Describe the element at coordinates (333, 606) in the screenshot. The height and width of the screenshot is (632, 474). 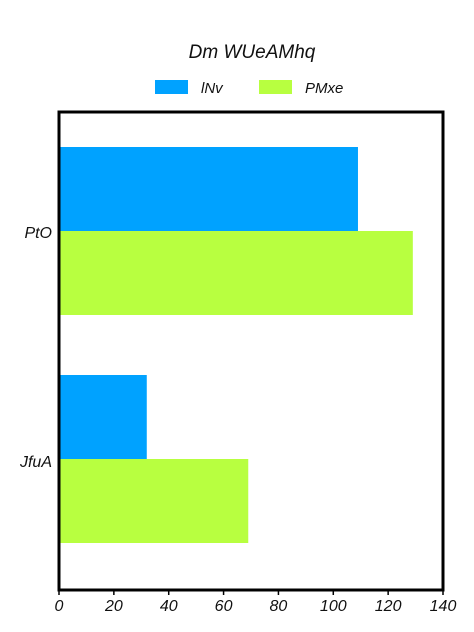
I see `x-tick-label: 100` at that location.